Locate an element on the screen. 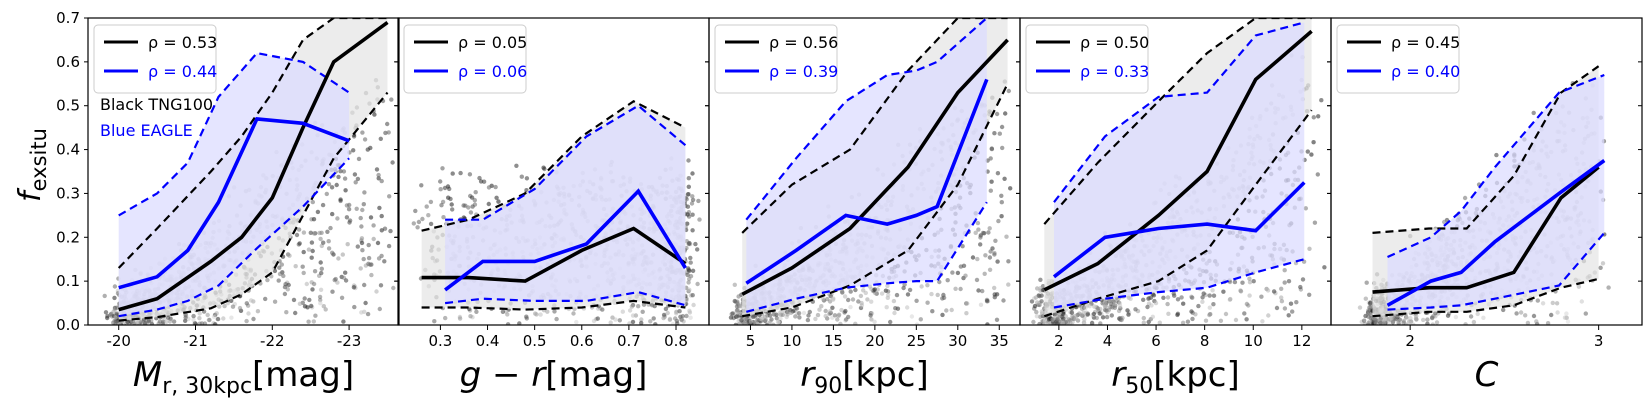  x-tick-label: 2 is located at coordinates (1410, 341).